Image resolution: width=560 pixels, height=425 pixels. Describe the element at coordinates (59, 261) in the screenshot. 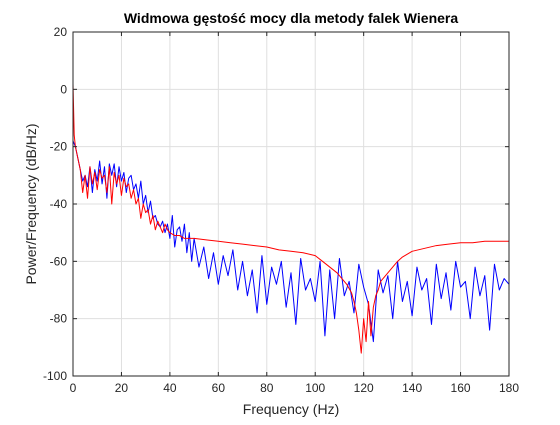

I see `y-tick-label: -60` at that location.